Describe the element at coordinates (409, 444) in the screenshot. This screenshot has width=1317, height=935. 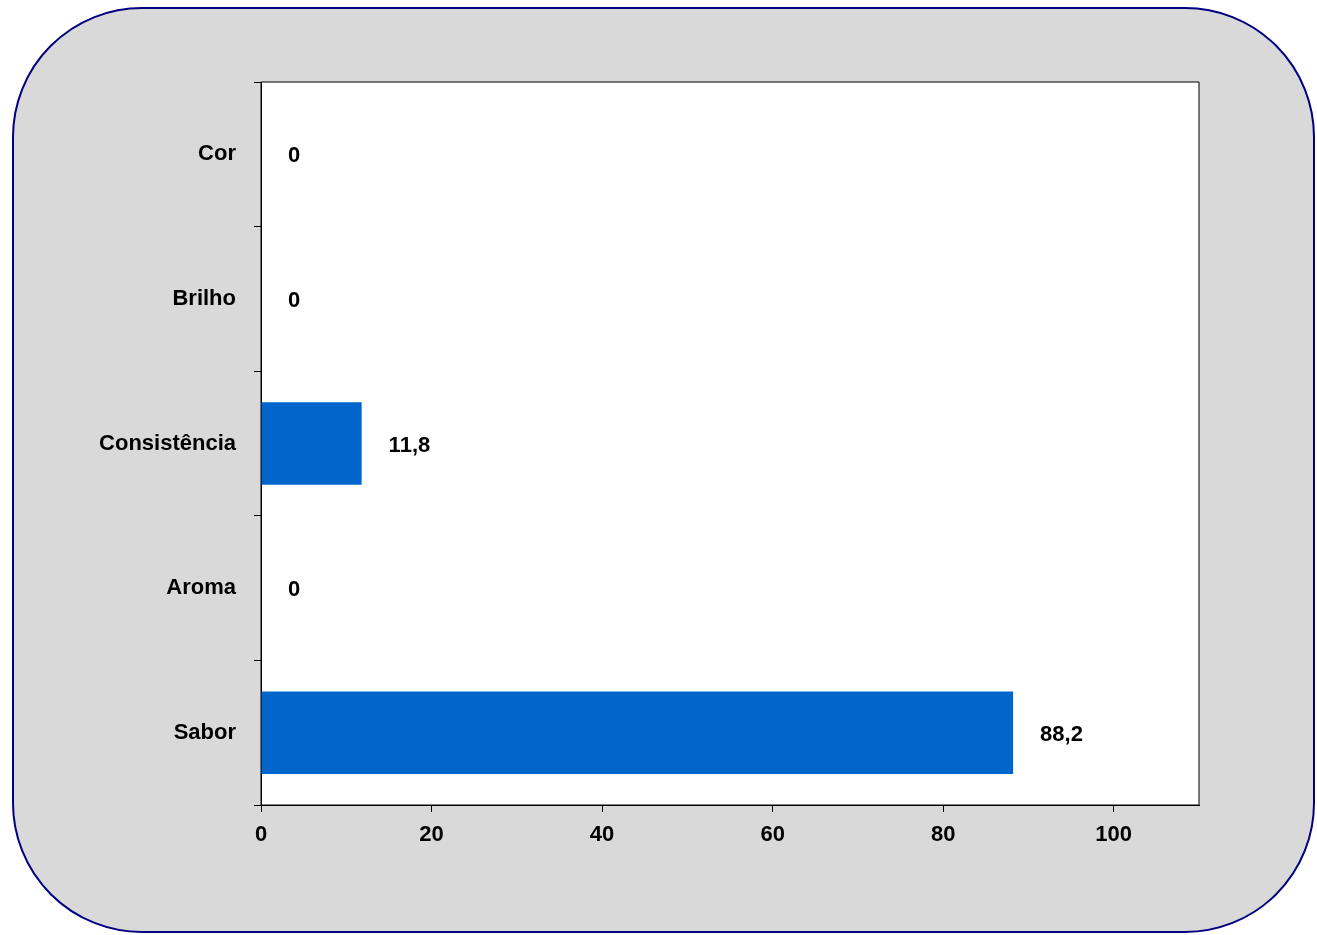
I see `data-label: 11,8` at that location.